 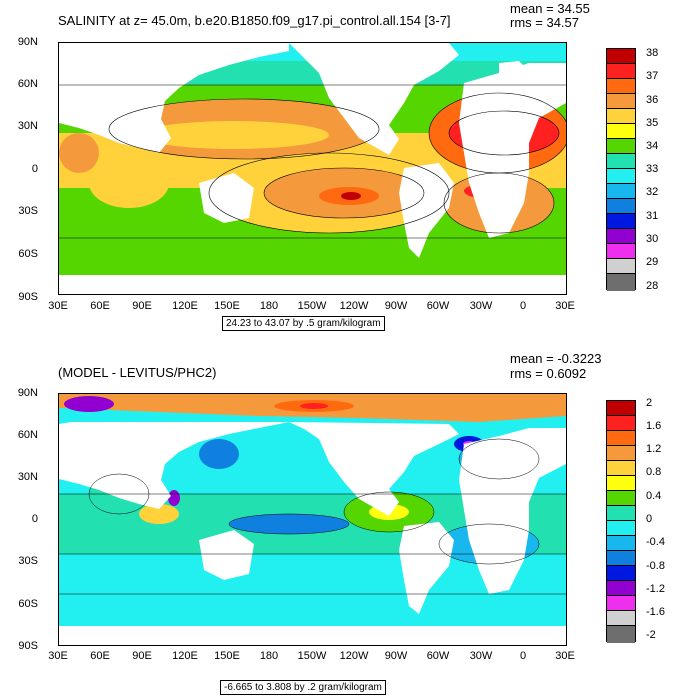 I want to click on y-label-60n: 60N, so click(x=27, y=435).